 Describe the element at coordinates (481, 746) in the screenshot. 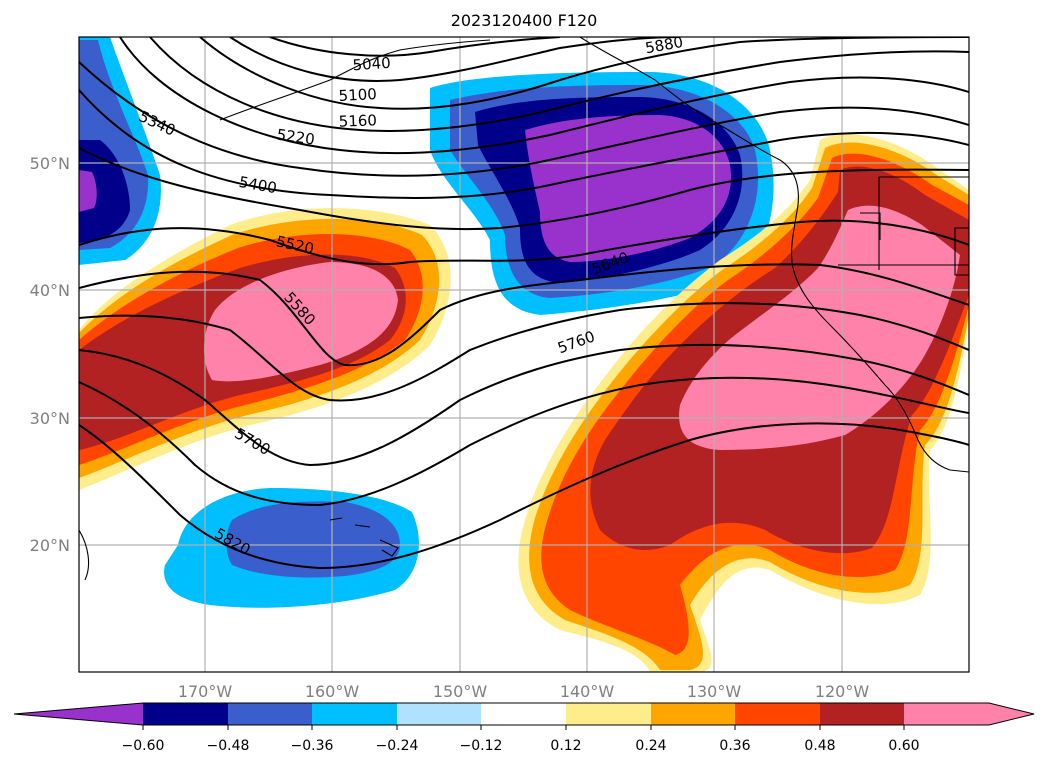

I see `colorbar-tick-label: −0.12` at that location.